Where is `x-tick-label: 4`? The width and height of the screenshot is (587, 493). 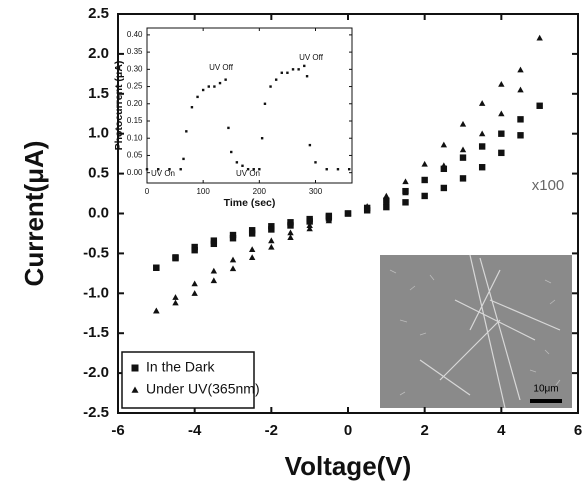 x-tick-label: 4 is located at coordinates (501, 430).